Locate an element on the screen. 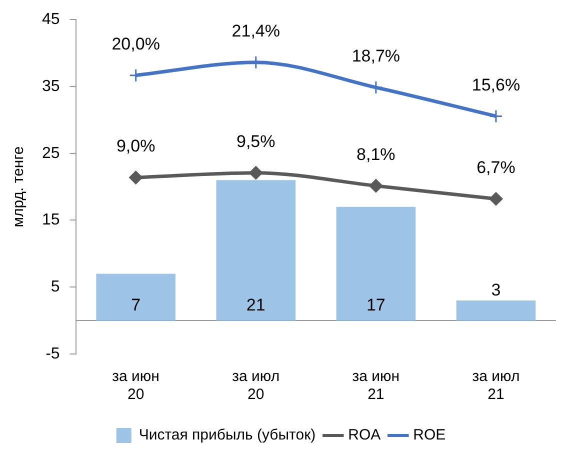 Image resolution: width=566 pixels, height=457 pixels. legend-label: Чистая прибыль (убыток) is located at coordinates (227, 435).